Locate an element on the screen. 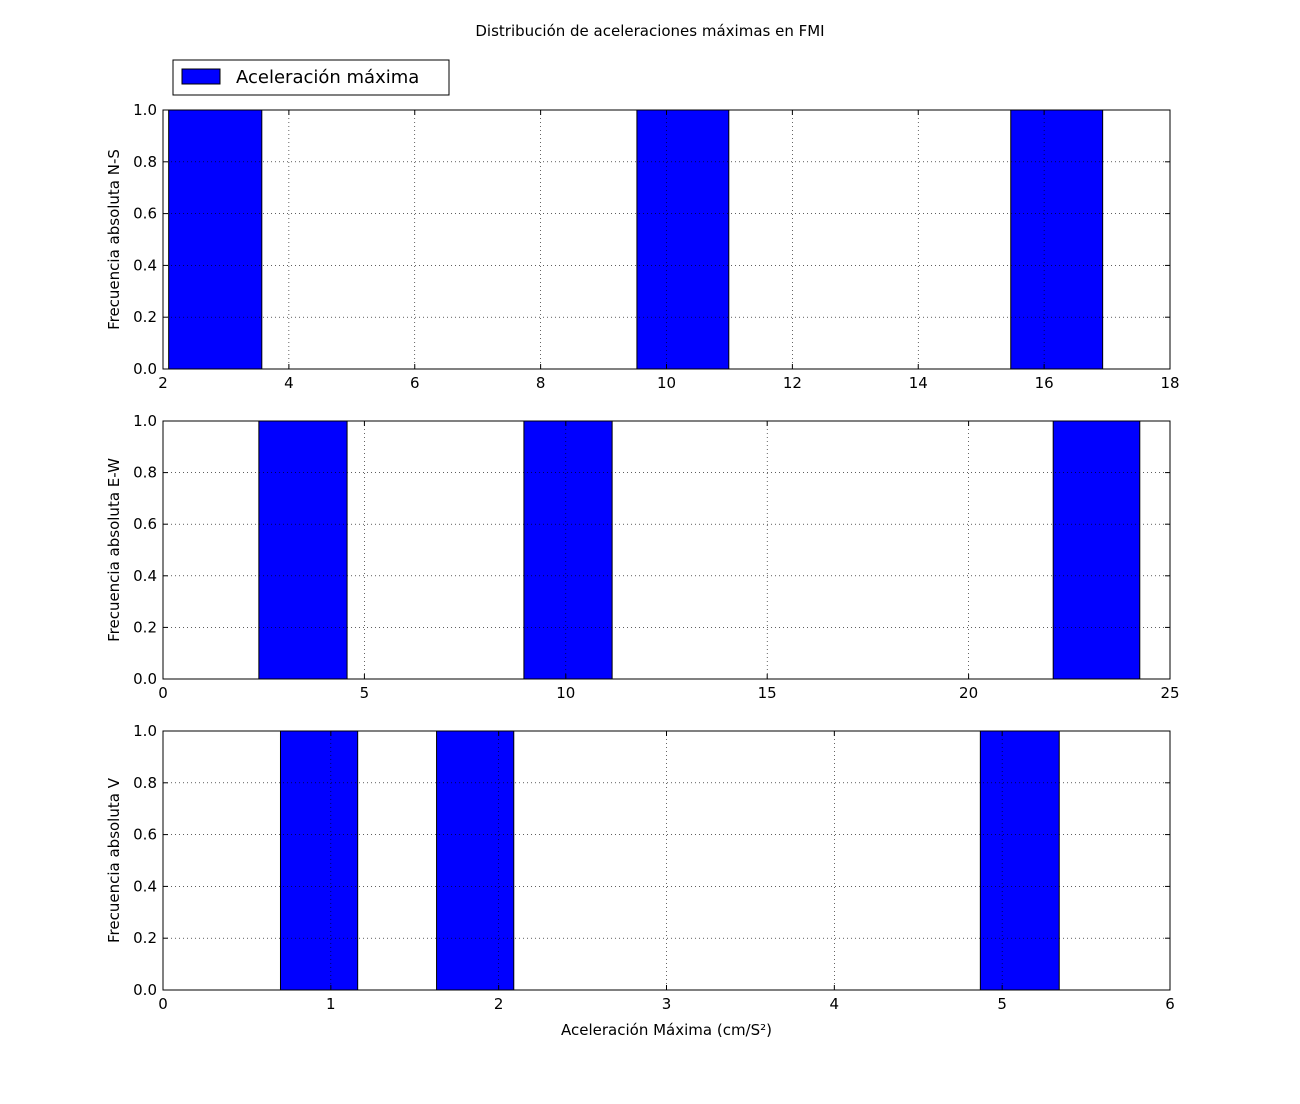 This screenshot has width=1300, height=1104. legend-label: Aceleración máxima is located at coordinates (327, 77).